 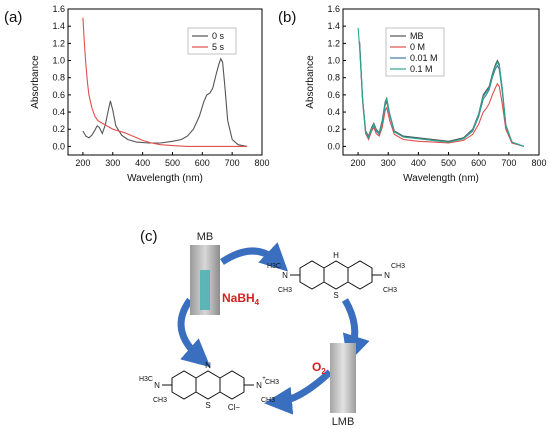 What do you see at coordinates (13, 17) in the screenshot?
I see `panel-a-label: (a)` at bounding box center [13, 17].